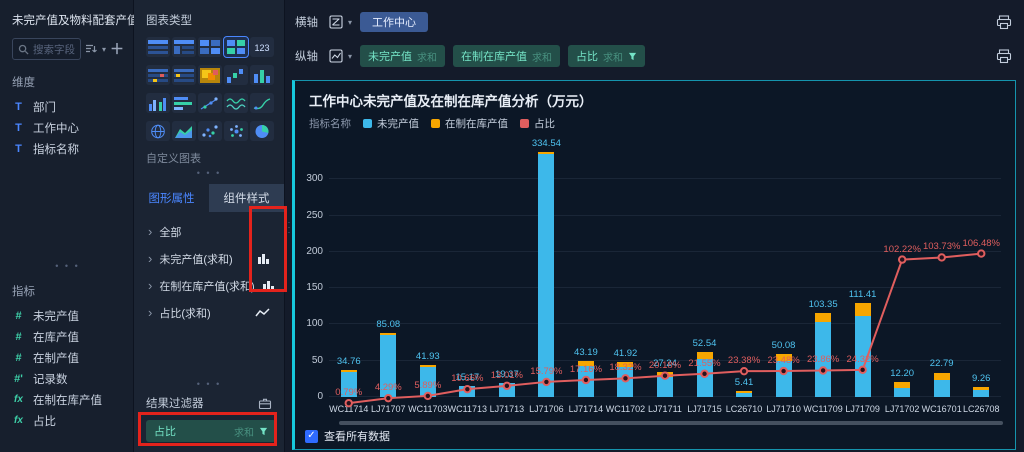 The height and width of the screenshot is (452, 1024). Describe the element at coordinates (537, 123) in the screenshot. I see `legend-item: 占比` at that location.